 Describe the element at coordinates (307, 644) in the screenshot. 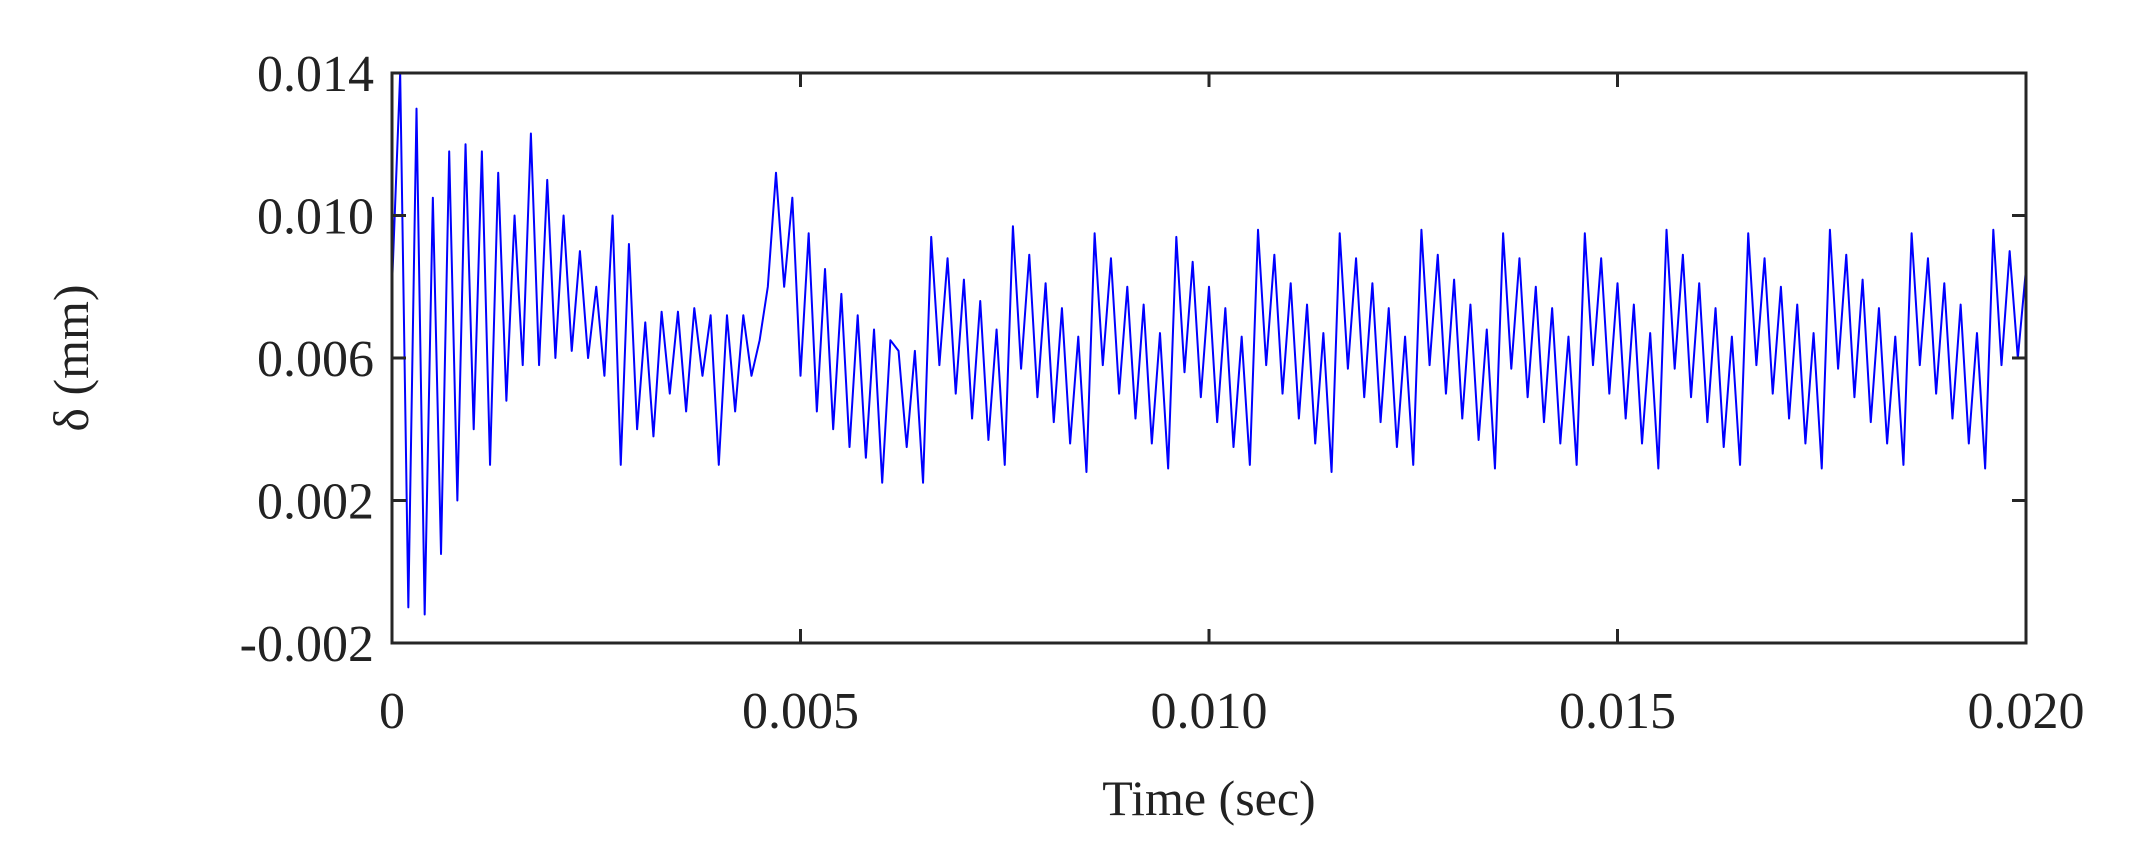

I see `y-tick-label: -0.002` at that location.